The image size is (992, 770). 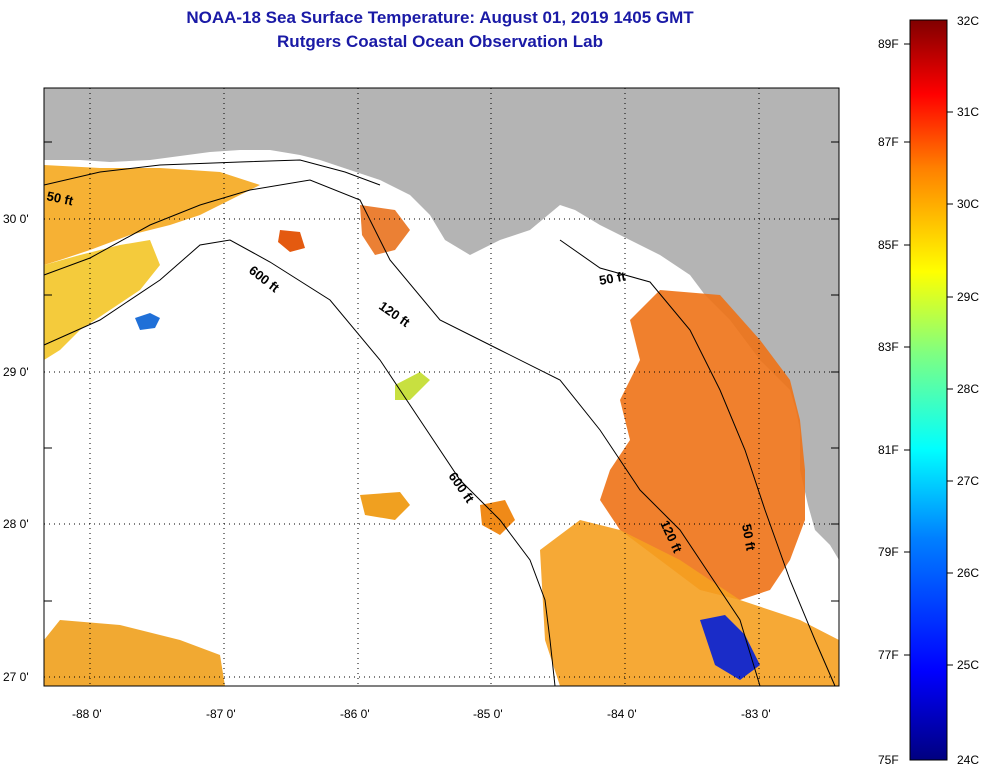 What do you see at coordinates (888, 760) in the screenshot?
I see `fahrenheit-label: 75F` at bounding box center [888, 760].